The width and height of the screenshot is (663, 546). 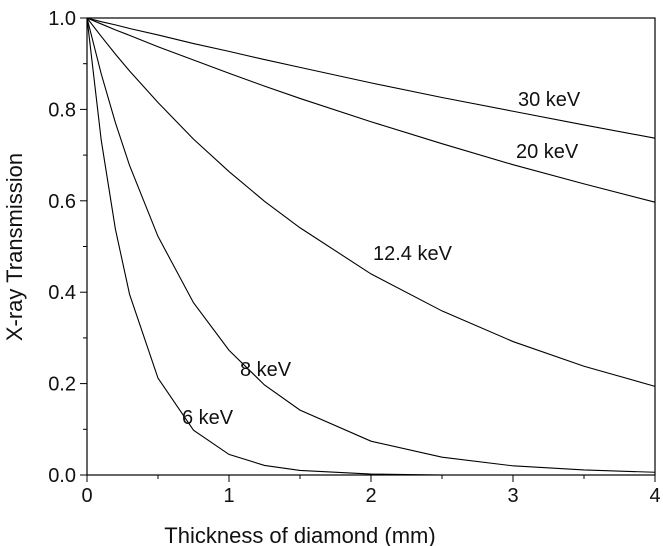 What do you see at coordinates (654, 496) in the screenshot?
I see `x-tick-label: 4` at bounding box center [654, 496].